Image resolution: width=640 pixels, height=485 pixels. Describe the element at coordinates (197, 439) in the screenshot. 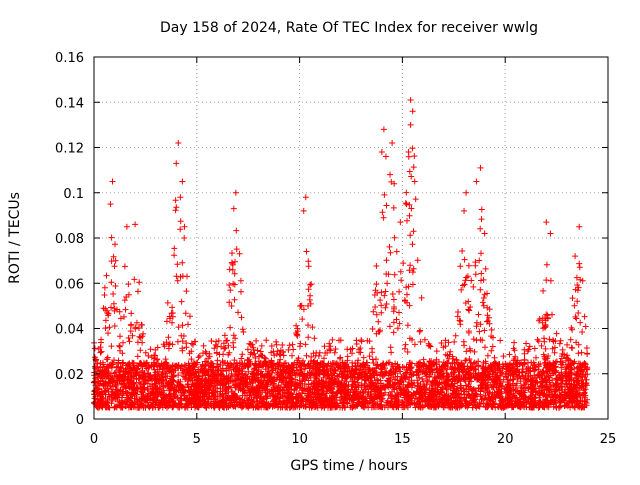

I see `x-tick-label: 5` at that location.